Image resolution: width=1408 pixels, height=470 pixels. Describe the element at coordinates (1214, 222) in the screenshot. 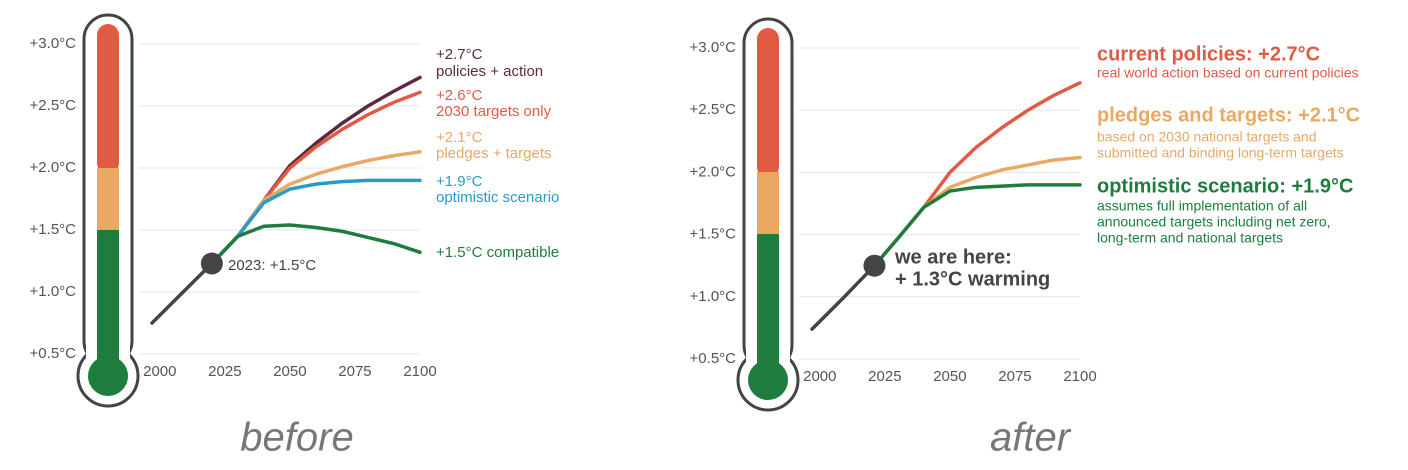

I see `series-description: announced targets including net zero,` at that location.